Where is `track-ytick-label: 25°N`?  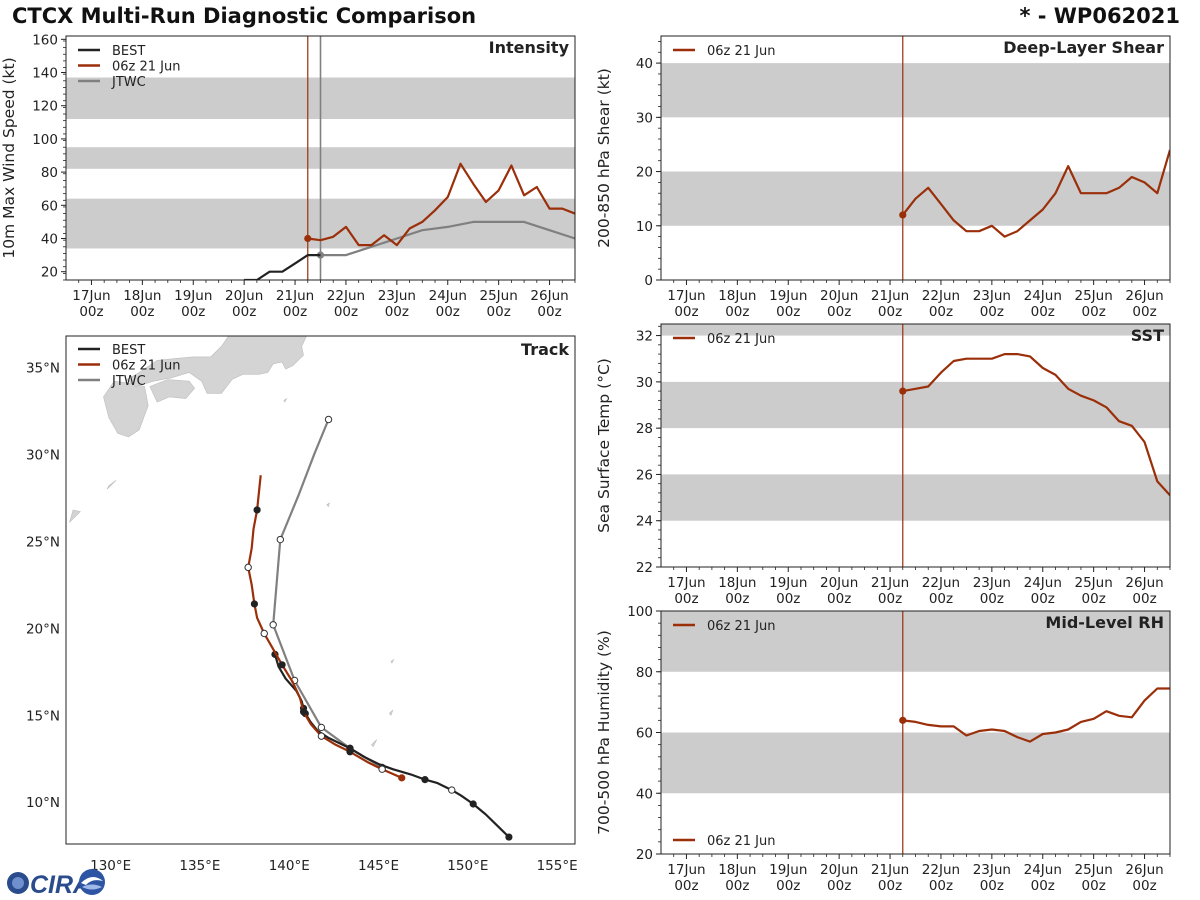 track-ytick-label: 25°N is located at coordinates (43, 542).